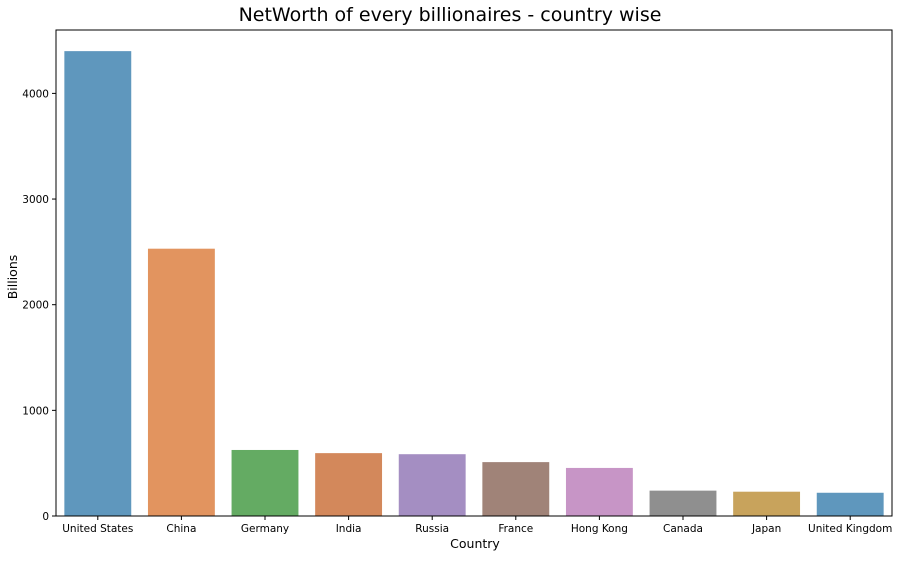 Image resolution: width=900 pixels, height=561 pixels. I want to click on bar-canada, so click(683, 503).